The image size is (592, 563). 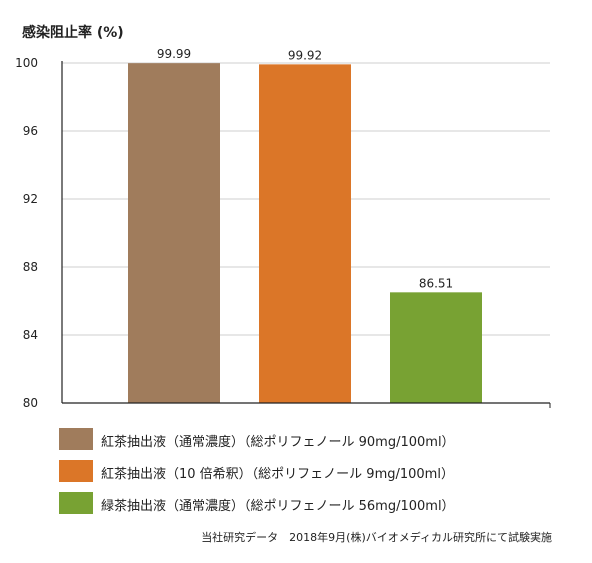 What do you see at coordinates (30, 199) in the screenshot?
I see `y-tick-label: 92` at bounding box center [30, 199].